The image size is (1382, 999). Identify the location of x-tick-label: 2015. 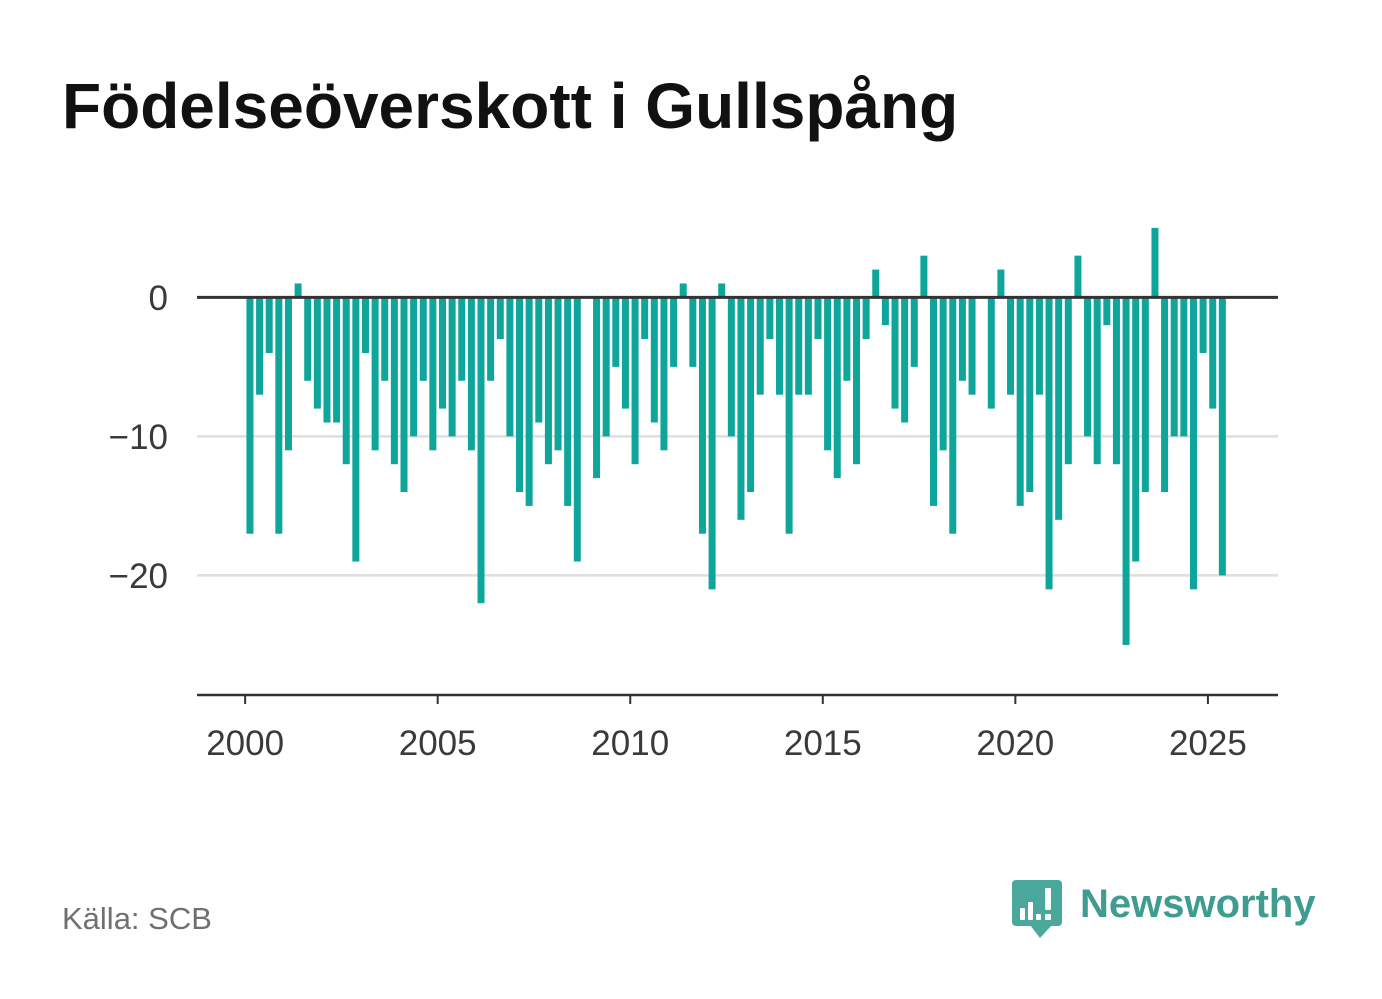
(823, 743).